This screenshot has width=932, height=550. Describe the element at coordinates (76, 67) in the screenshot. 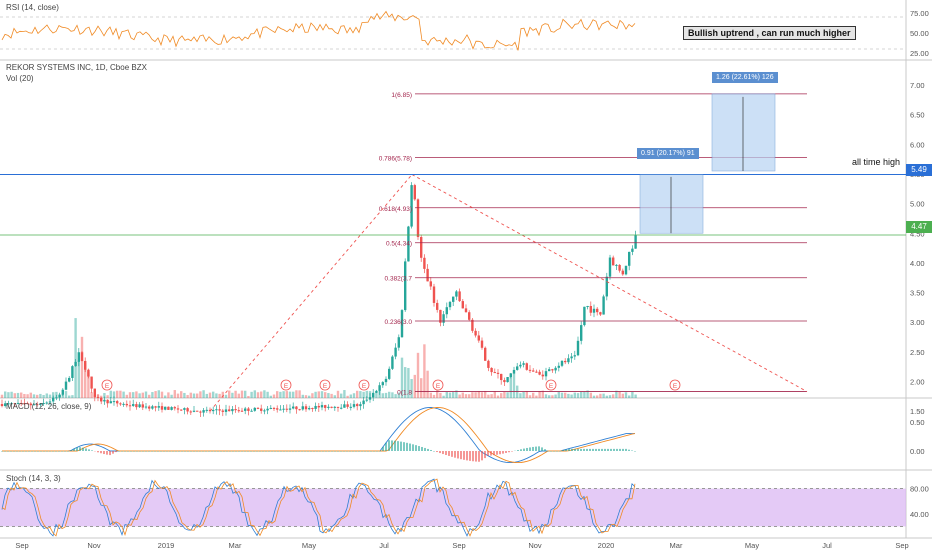

I see `price-title: REKOR SYSTEMS INC, 1D, Cboe BZX` at that location.